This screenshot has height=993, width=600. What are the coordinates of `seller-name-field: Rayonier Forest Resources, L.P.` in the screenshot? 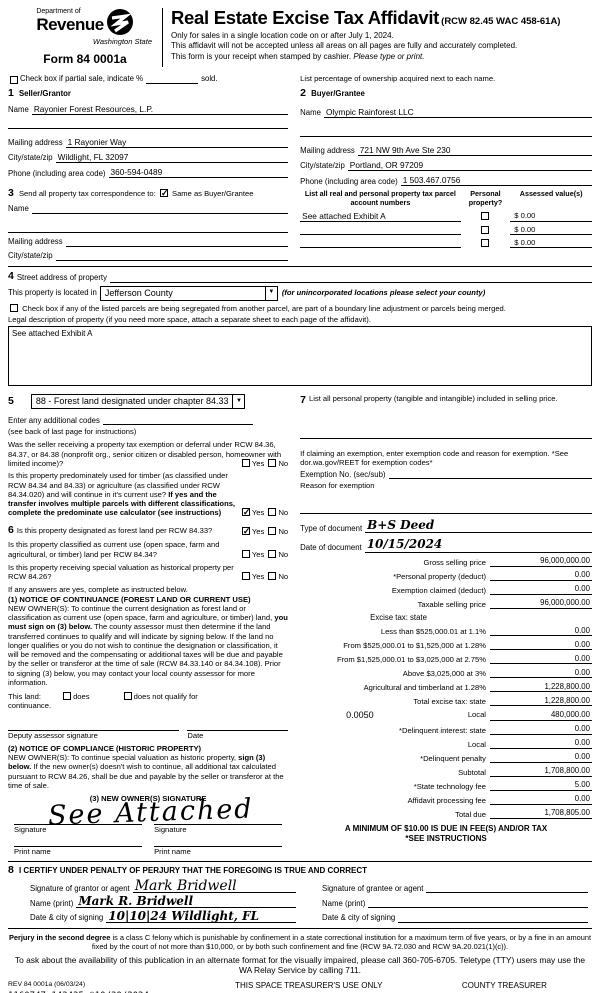 It's located at (160, 109).